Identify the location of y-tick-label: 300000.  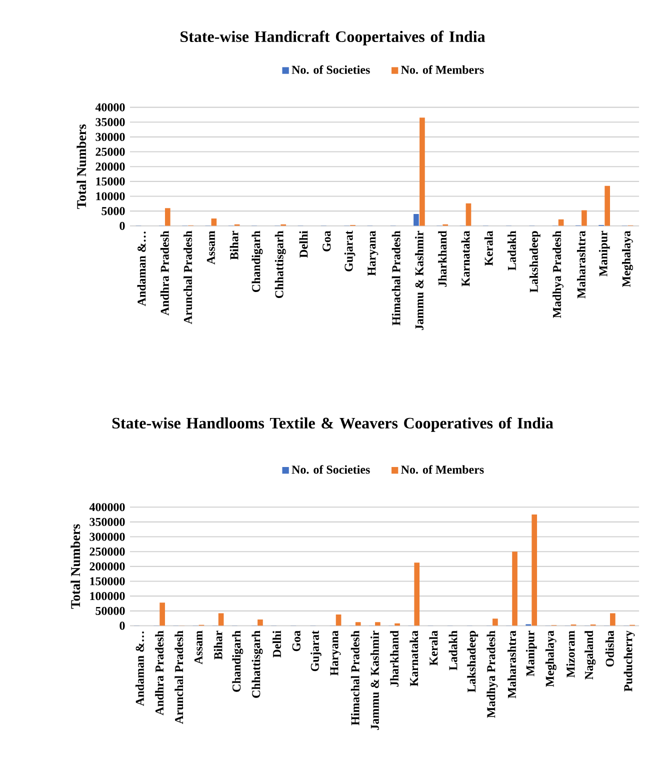
(107, 536).